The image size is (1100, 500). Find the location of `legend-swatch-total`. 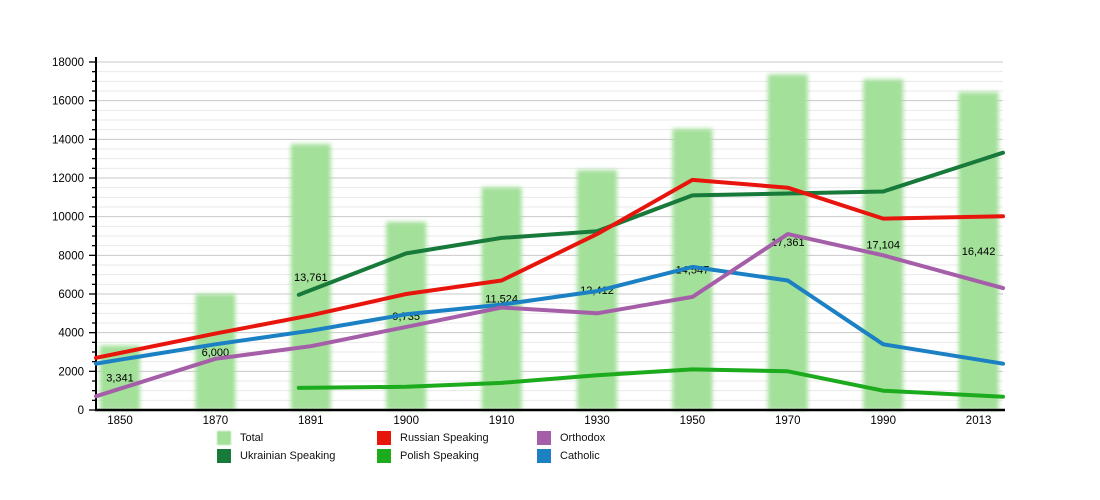

legend-swatch-total is located at coordinates (224, 438).